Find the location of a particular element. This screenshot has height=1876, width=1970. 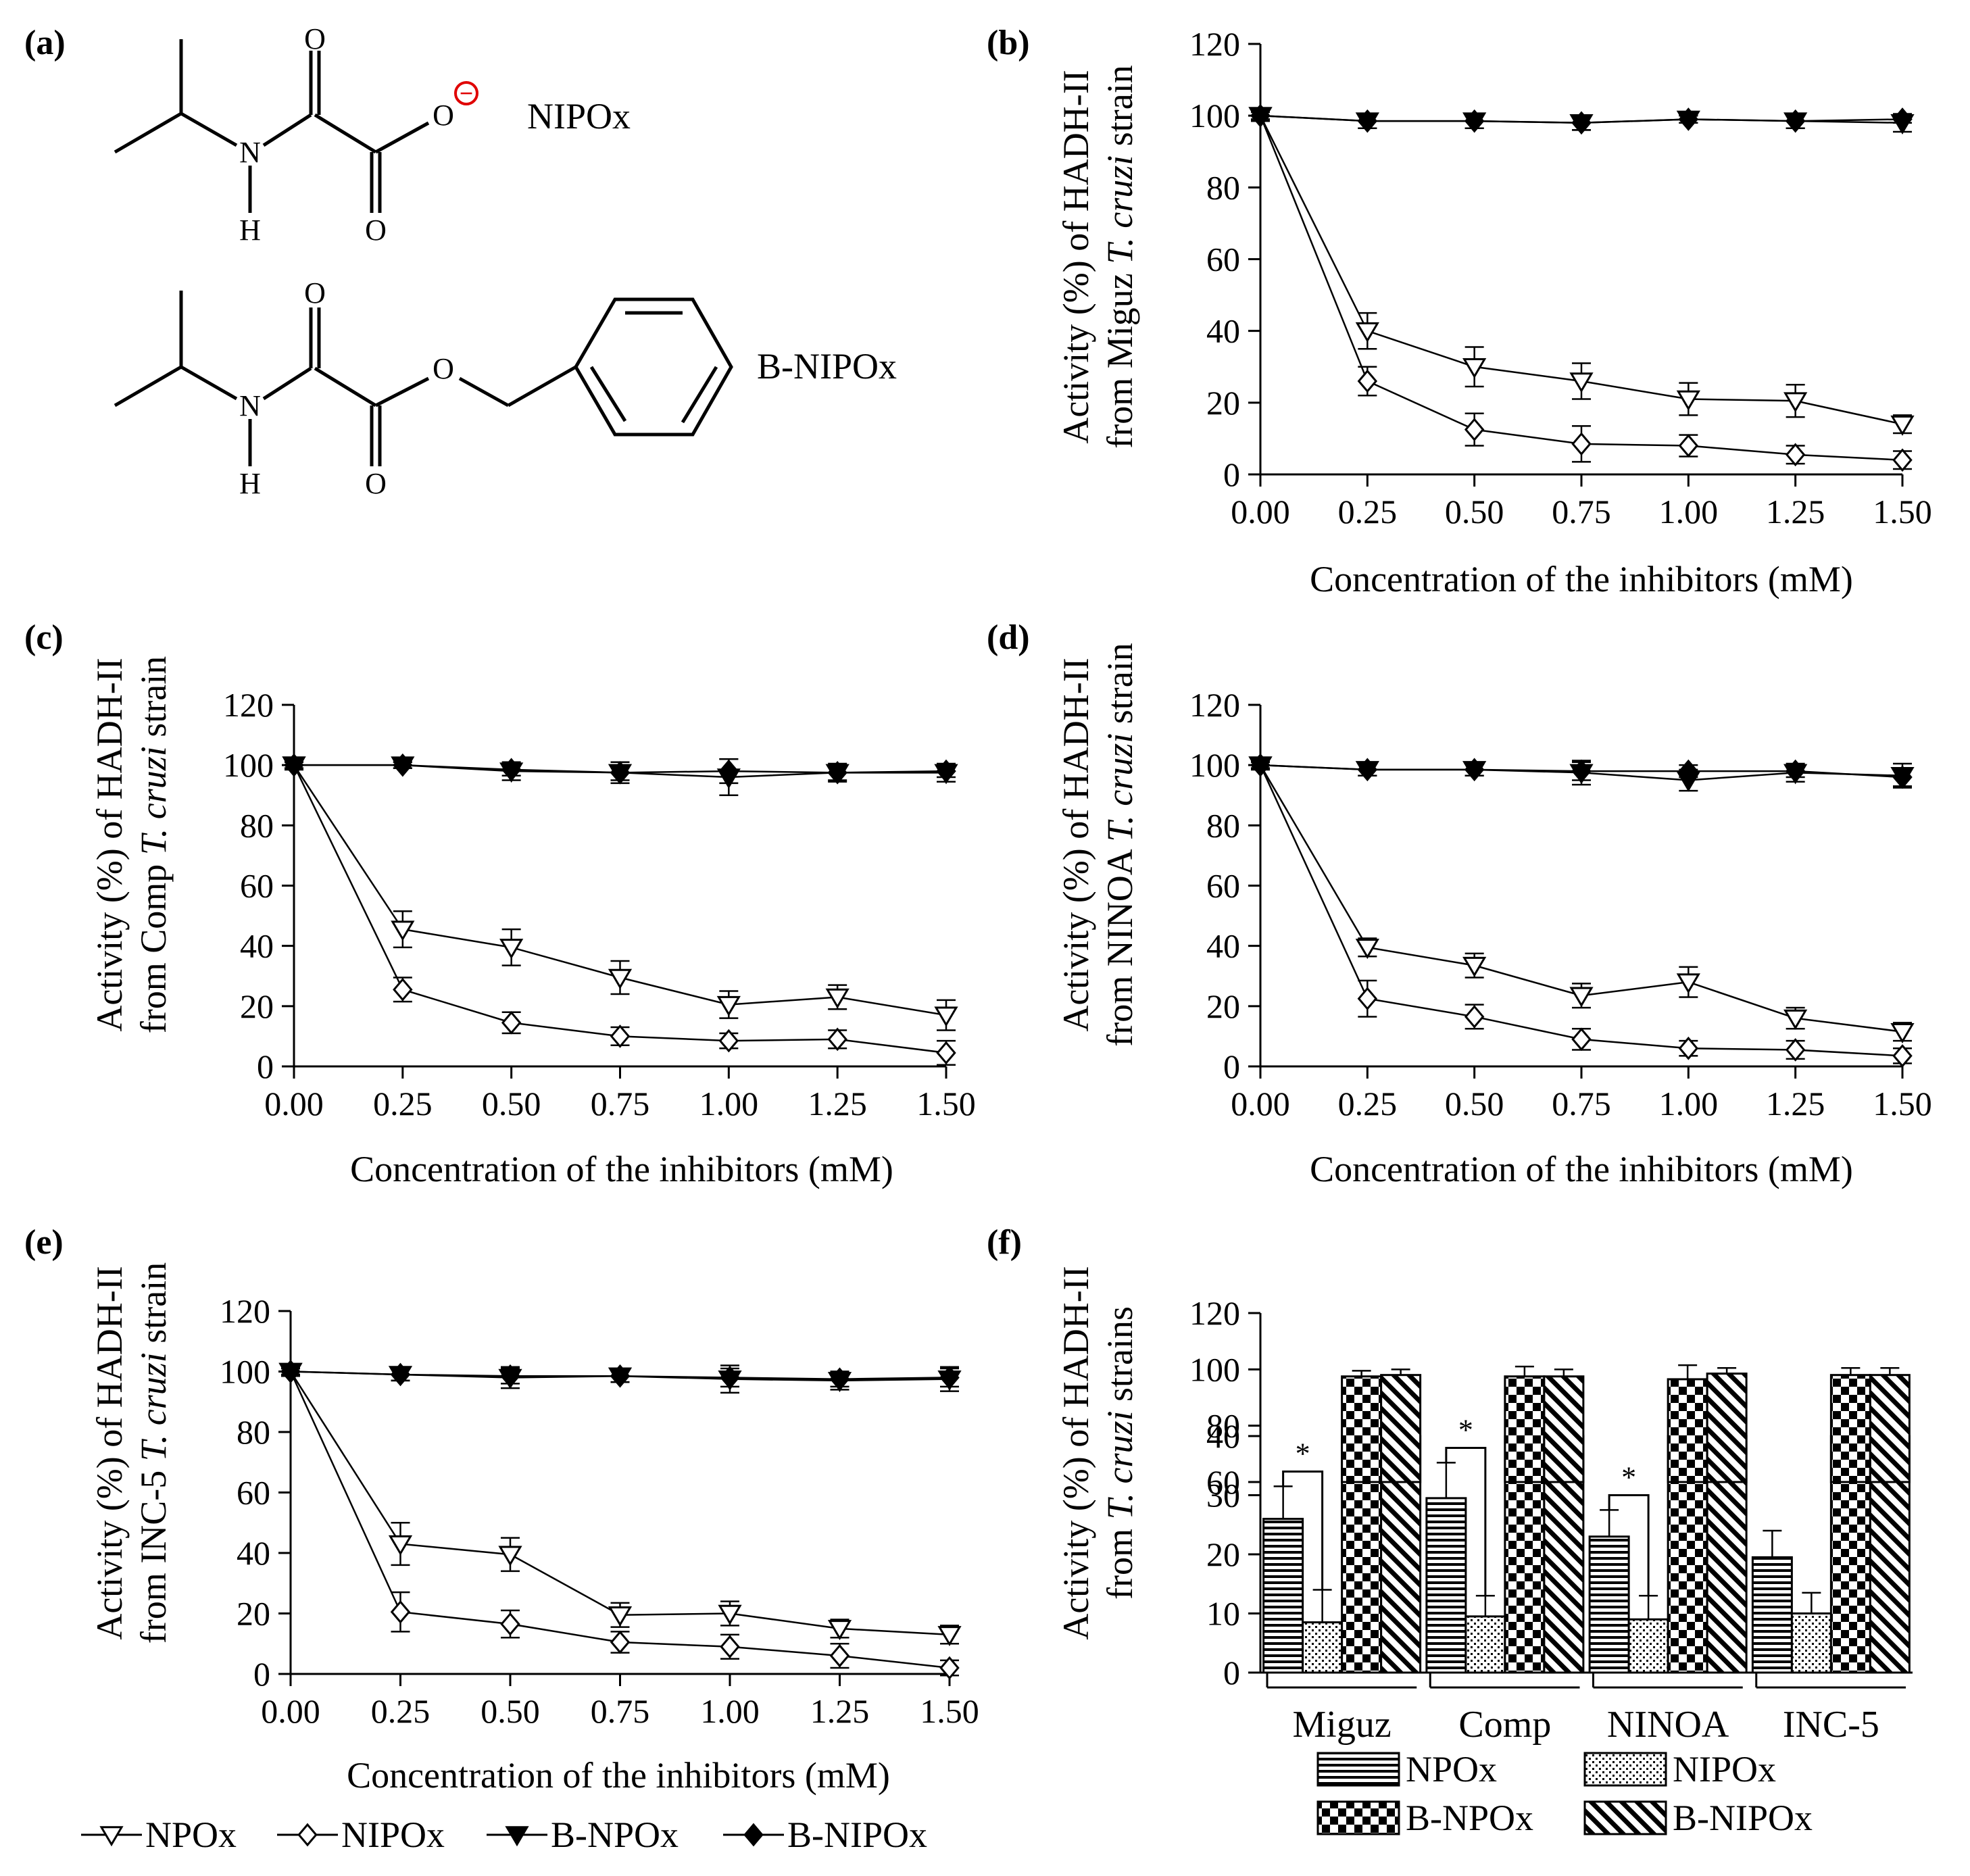

atom-o-6: O is located at coordinates (376, 483).